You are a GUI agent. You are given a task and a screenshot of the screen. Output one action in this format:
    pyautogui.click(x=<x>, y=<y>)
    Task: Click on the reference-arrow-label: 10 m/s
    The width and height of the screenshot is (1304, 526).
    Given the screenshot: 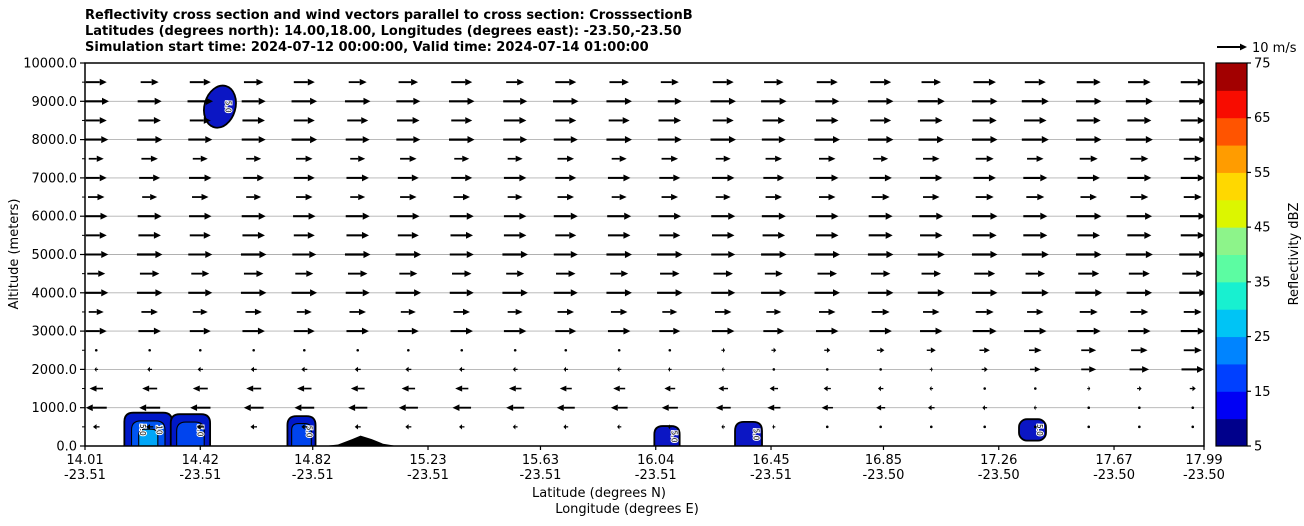 What is the action you would take?
    pyautogui.click(x=1274, y=48)
    